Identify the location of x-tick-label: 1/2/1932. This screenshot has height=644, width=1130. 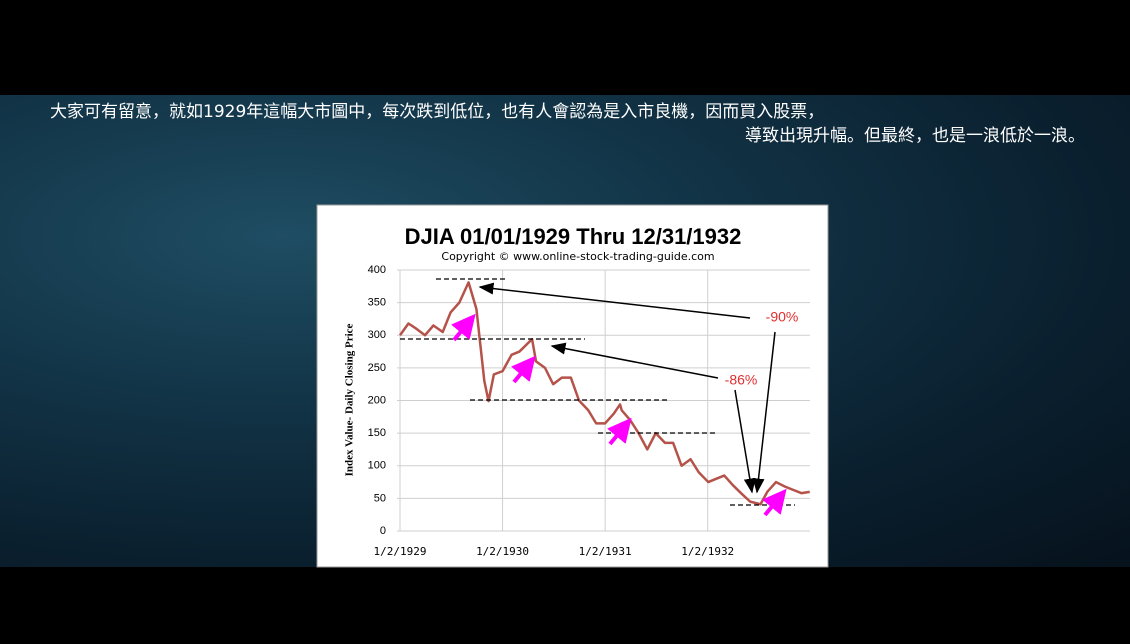
(707, 551).